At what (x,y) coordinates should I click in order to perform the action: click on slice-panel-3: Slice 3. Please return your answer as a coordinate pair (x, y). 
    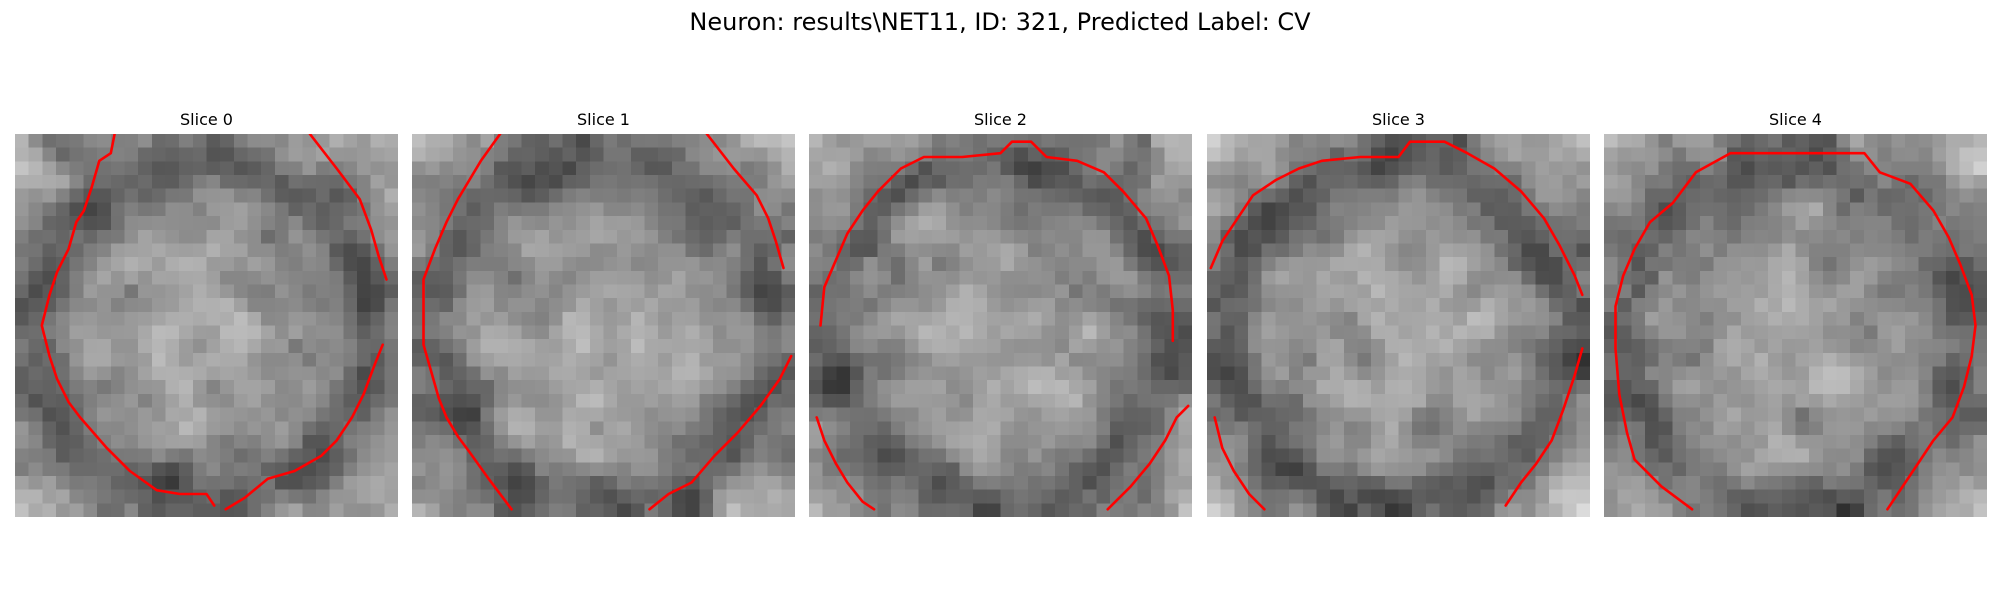
    Looking at the image, I should click on (1398, 314).